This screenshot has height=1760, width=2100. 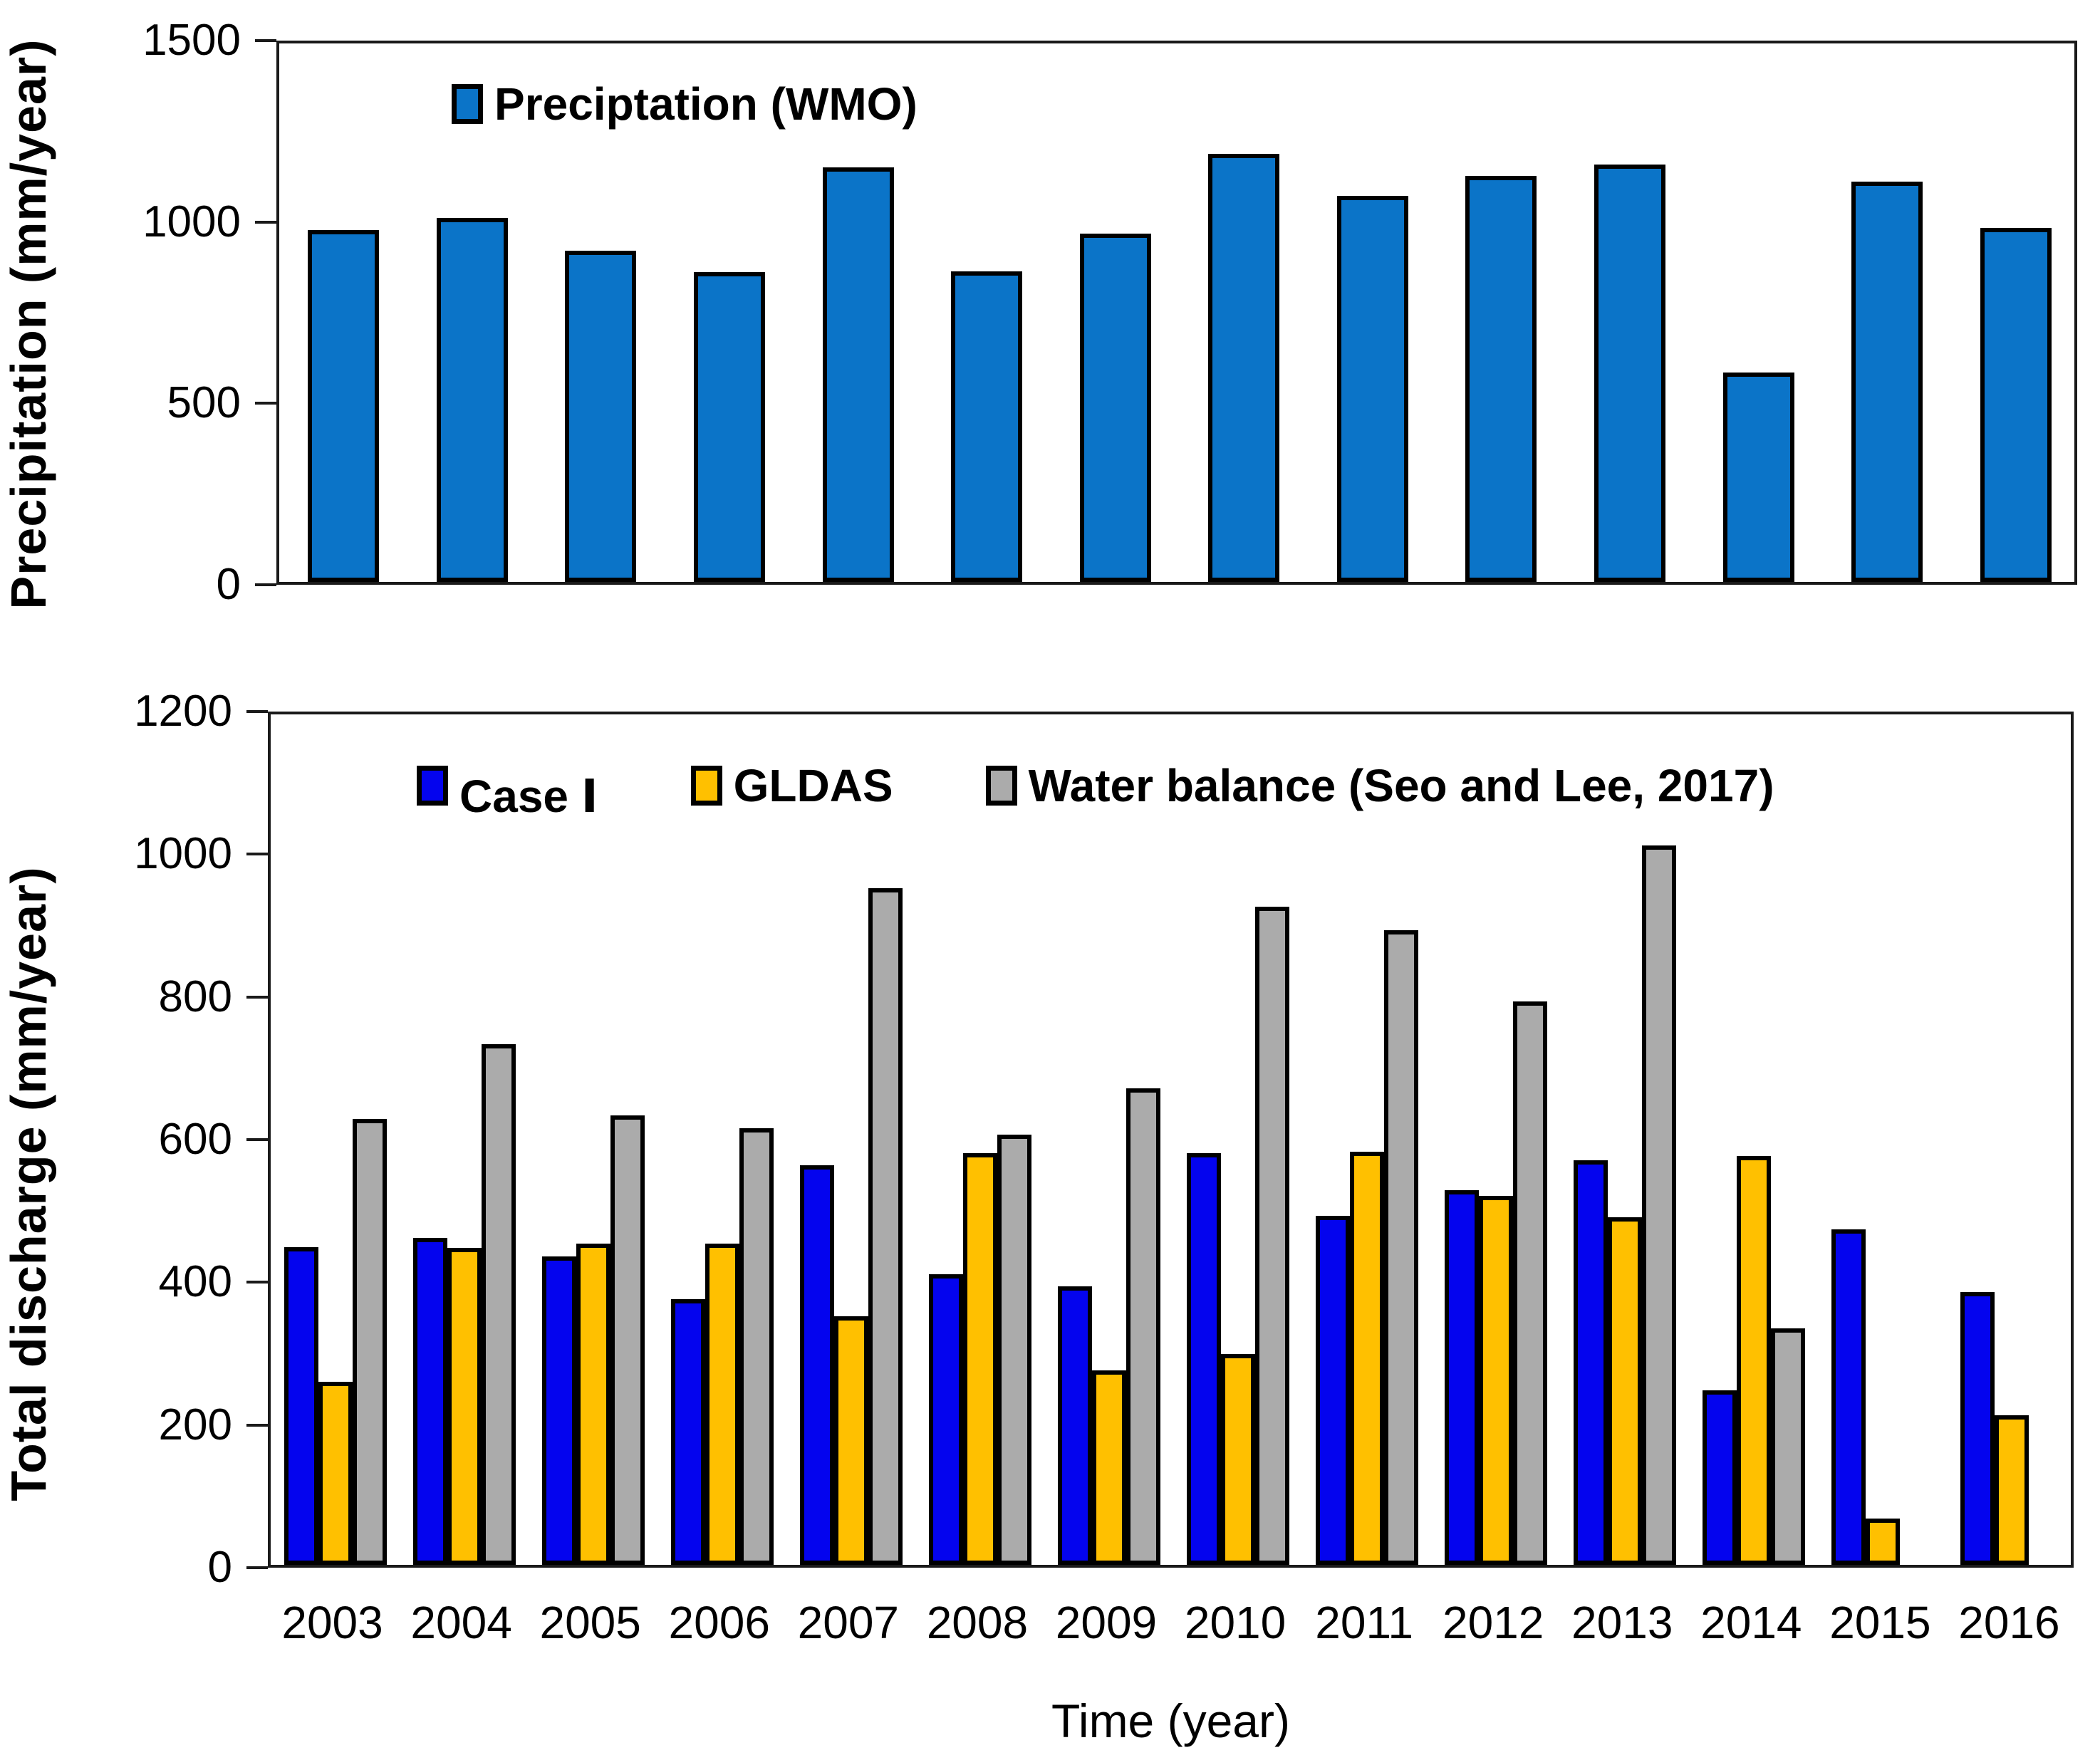 What do you see at coordinates (1014, 1350) in the screenshot?
I see `bar-water-balance-seo-and-lee-2017-2008` at bounding box center [1014, 1350].